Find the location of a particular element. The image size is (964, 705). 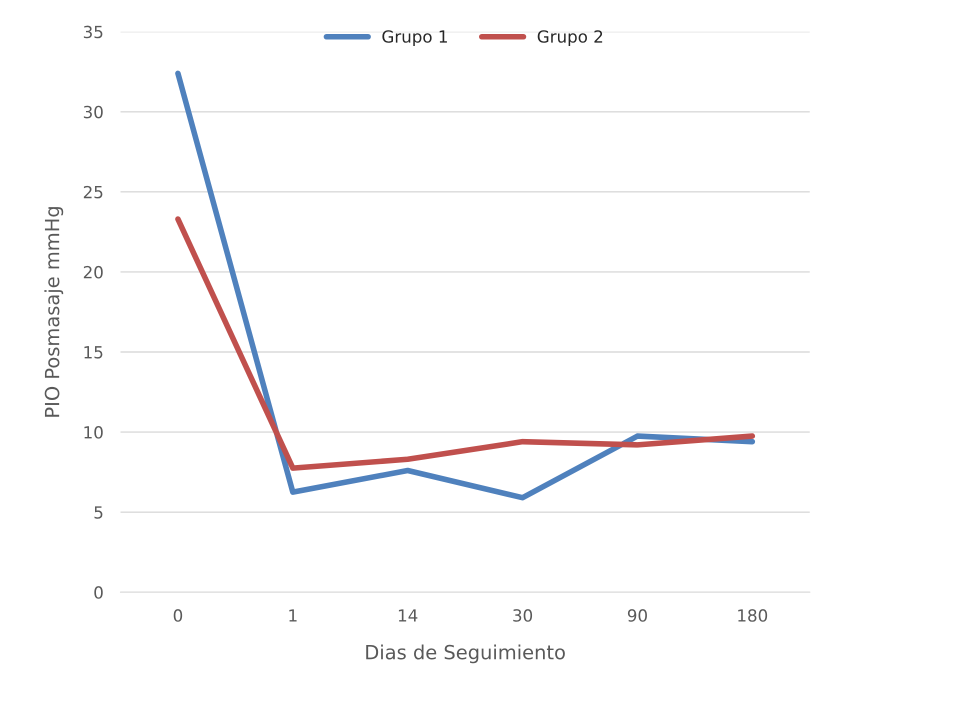

x-tick-label: 0 is located at coordinates (178, 615).